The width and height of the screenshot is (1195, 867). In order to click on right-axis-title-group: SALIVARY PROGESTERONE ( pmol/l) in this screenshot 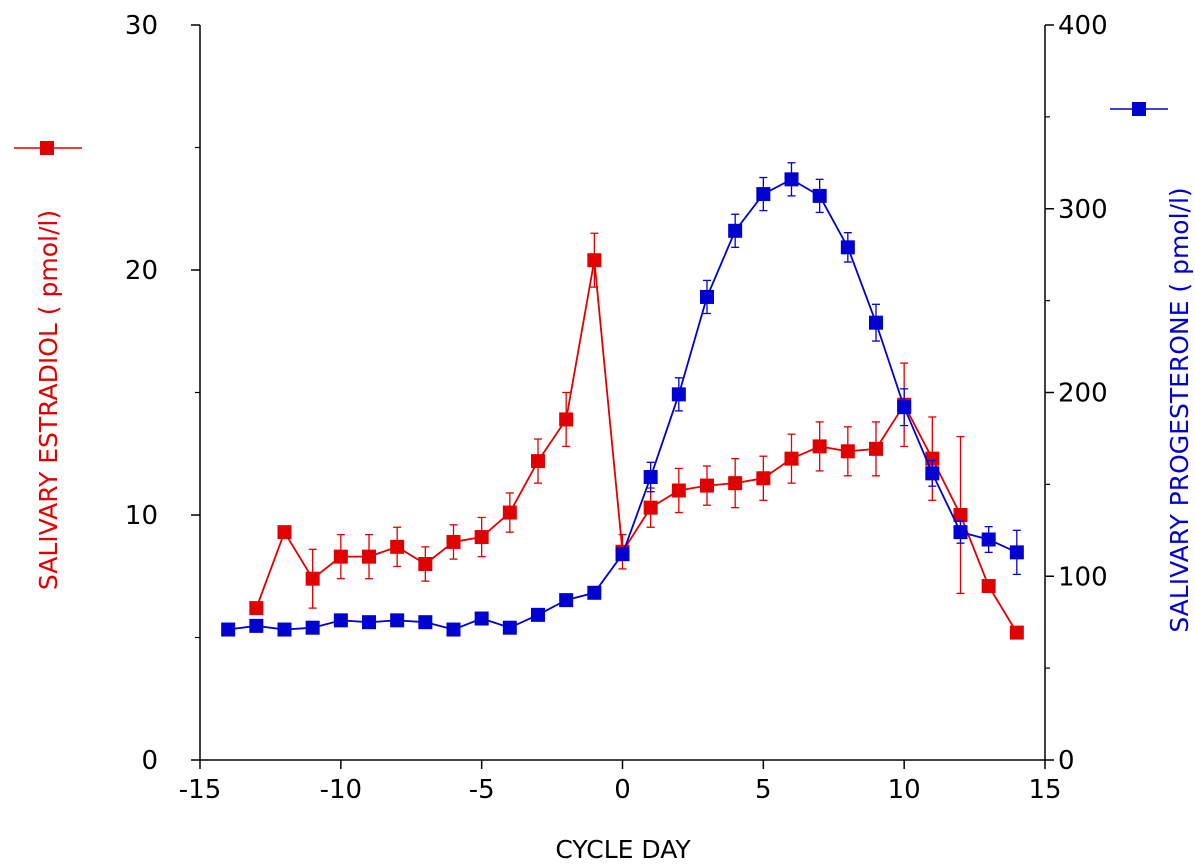, I will do `click(1152, 367)`.